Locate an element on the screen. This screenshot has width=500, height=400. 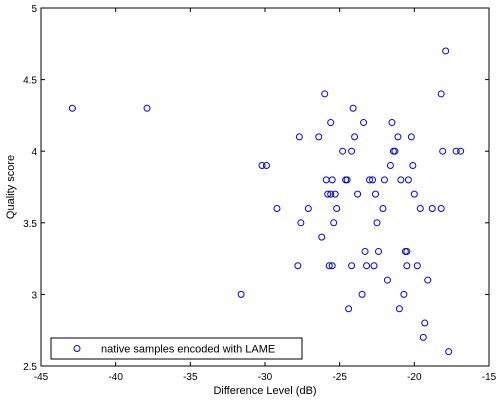
legend-marker-icon is located at coordinates (77, 348).